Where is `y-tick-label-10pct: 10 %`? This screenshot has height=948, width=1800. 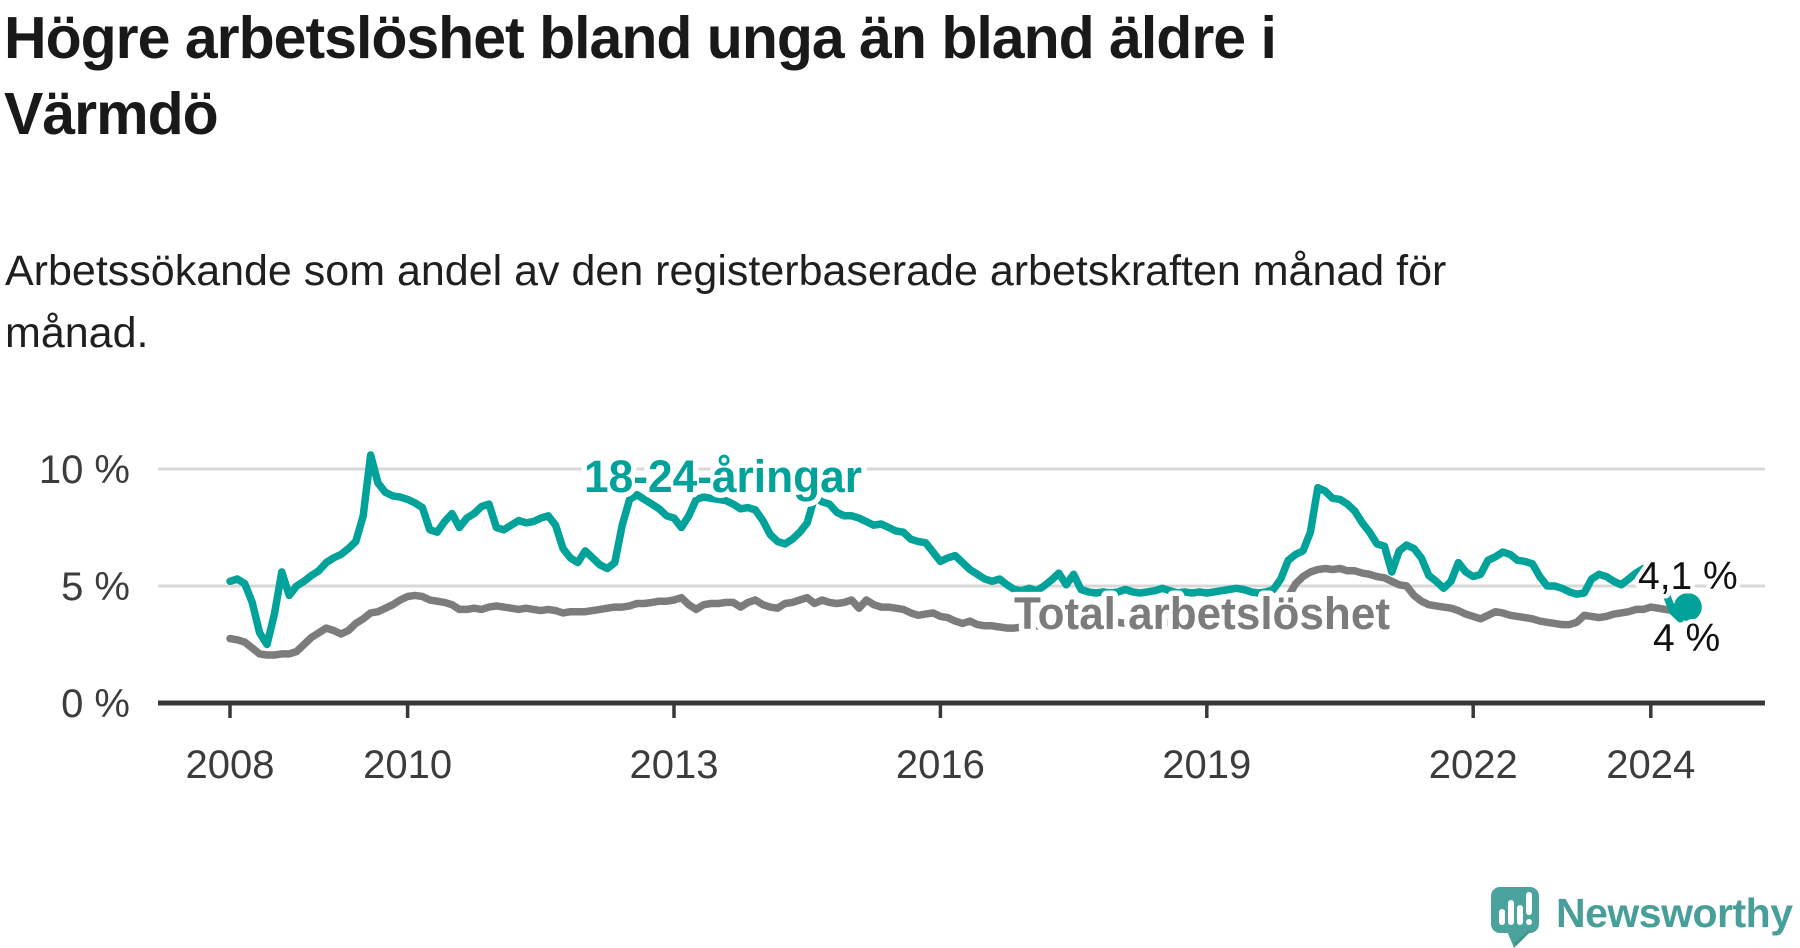
y-tick-label-10pct: 10 % is located at coordinates (84, 470).